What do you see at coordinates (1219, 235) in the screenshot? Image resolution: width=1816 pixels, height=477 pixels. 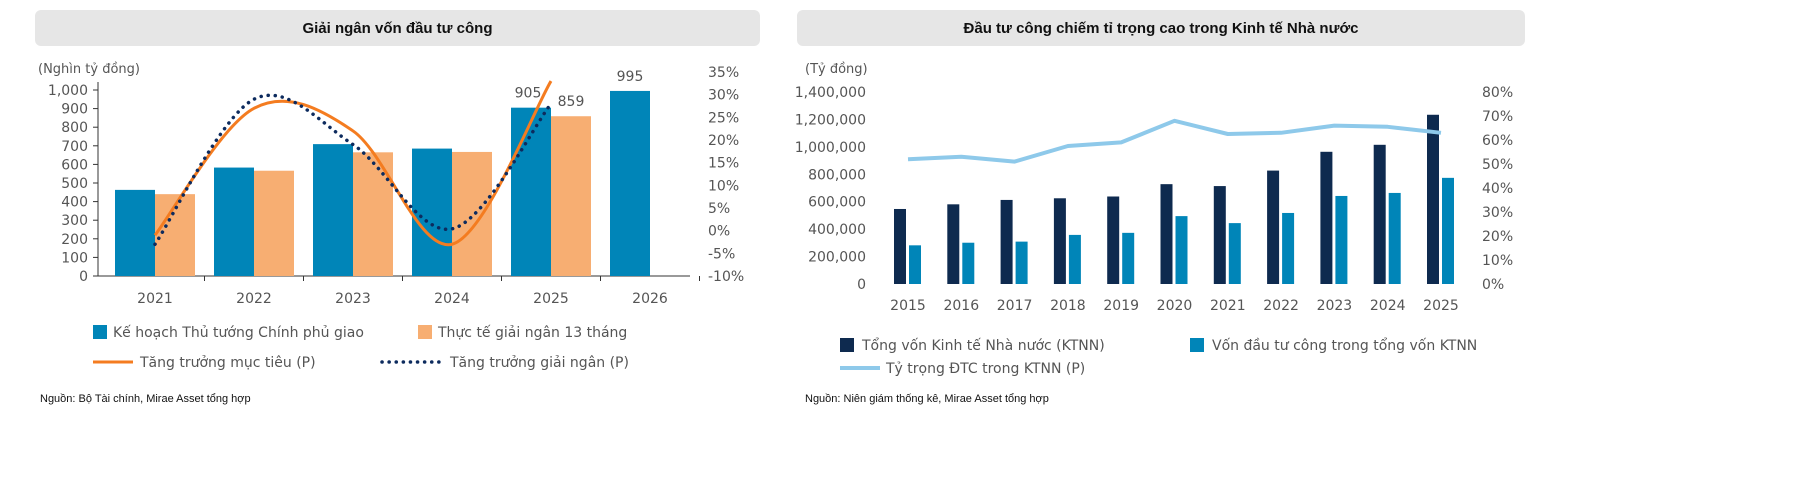 I see `bar-ktnn-2021` at bounding box center [1219, 235].